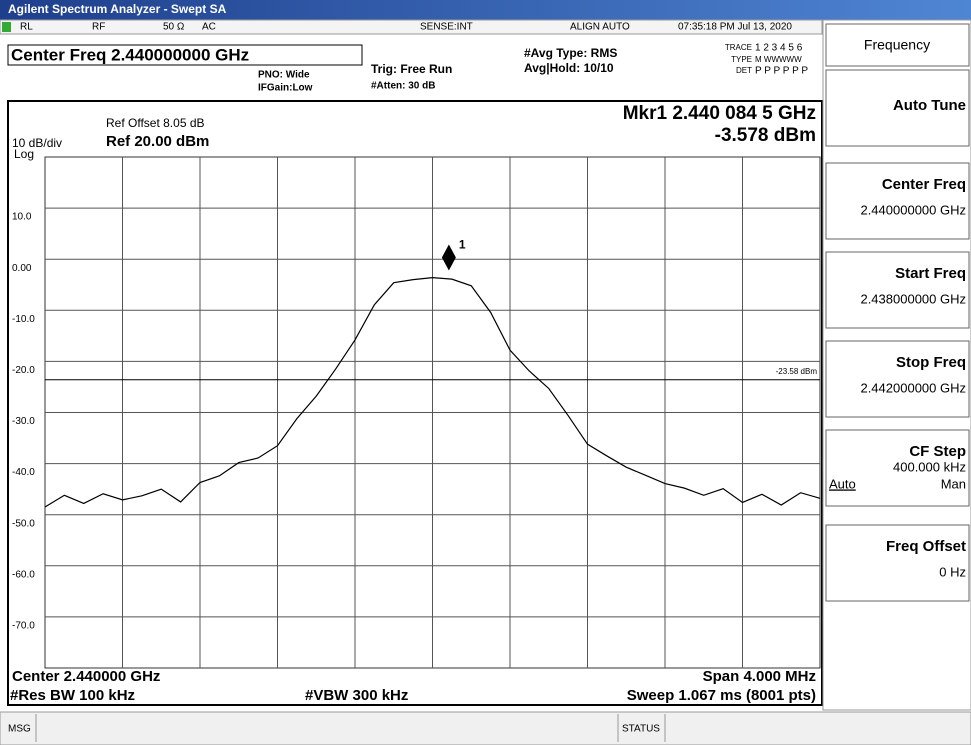 The height and width of the screenshot is (745, 971). I want to click on softkey-value: 2.438000000 GHz, so click(913, 298).